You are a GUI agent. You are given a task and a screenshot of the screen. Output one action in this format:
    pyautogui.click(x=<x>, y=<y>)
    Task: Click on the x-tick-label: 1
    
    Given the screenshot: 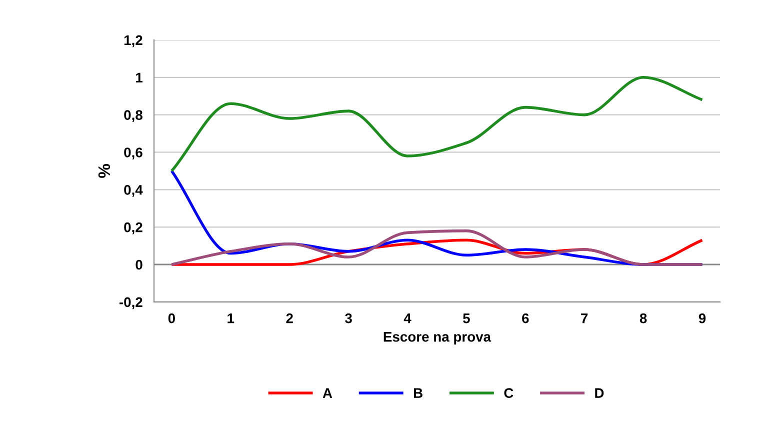 What is the action you would take?
    pyautogui.click(x=231, y=319)
    